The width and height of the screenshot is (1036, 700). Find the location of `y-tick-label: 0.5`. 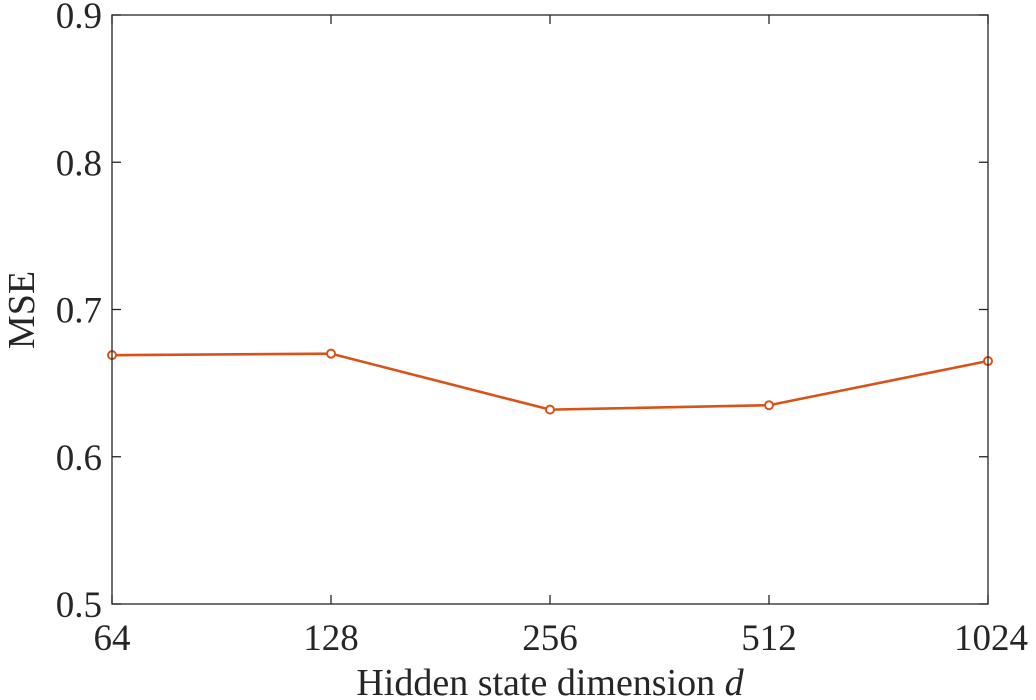

y-tick-label: 0.5 is located at coordinates (79, 605).